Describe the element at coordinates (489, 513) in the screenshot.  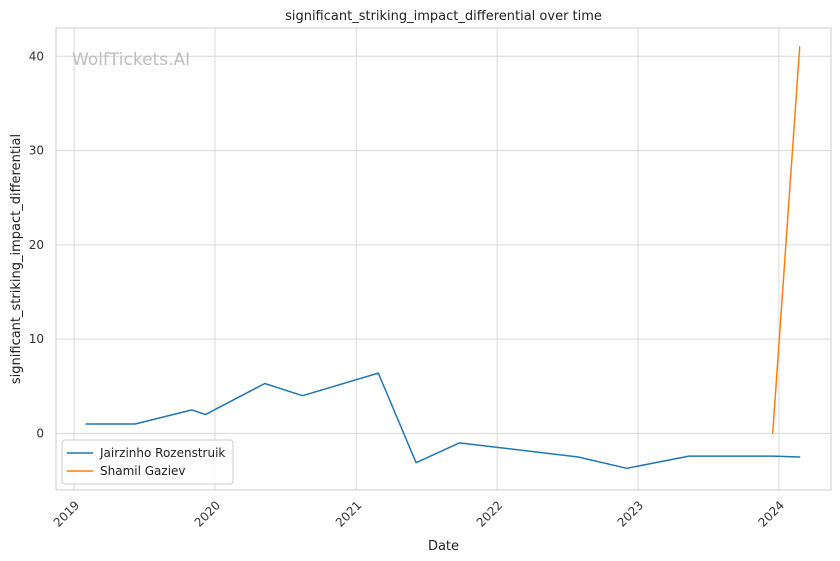
I see `x-tick-label-2022: 2022` at that location.